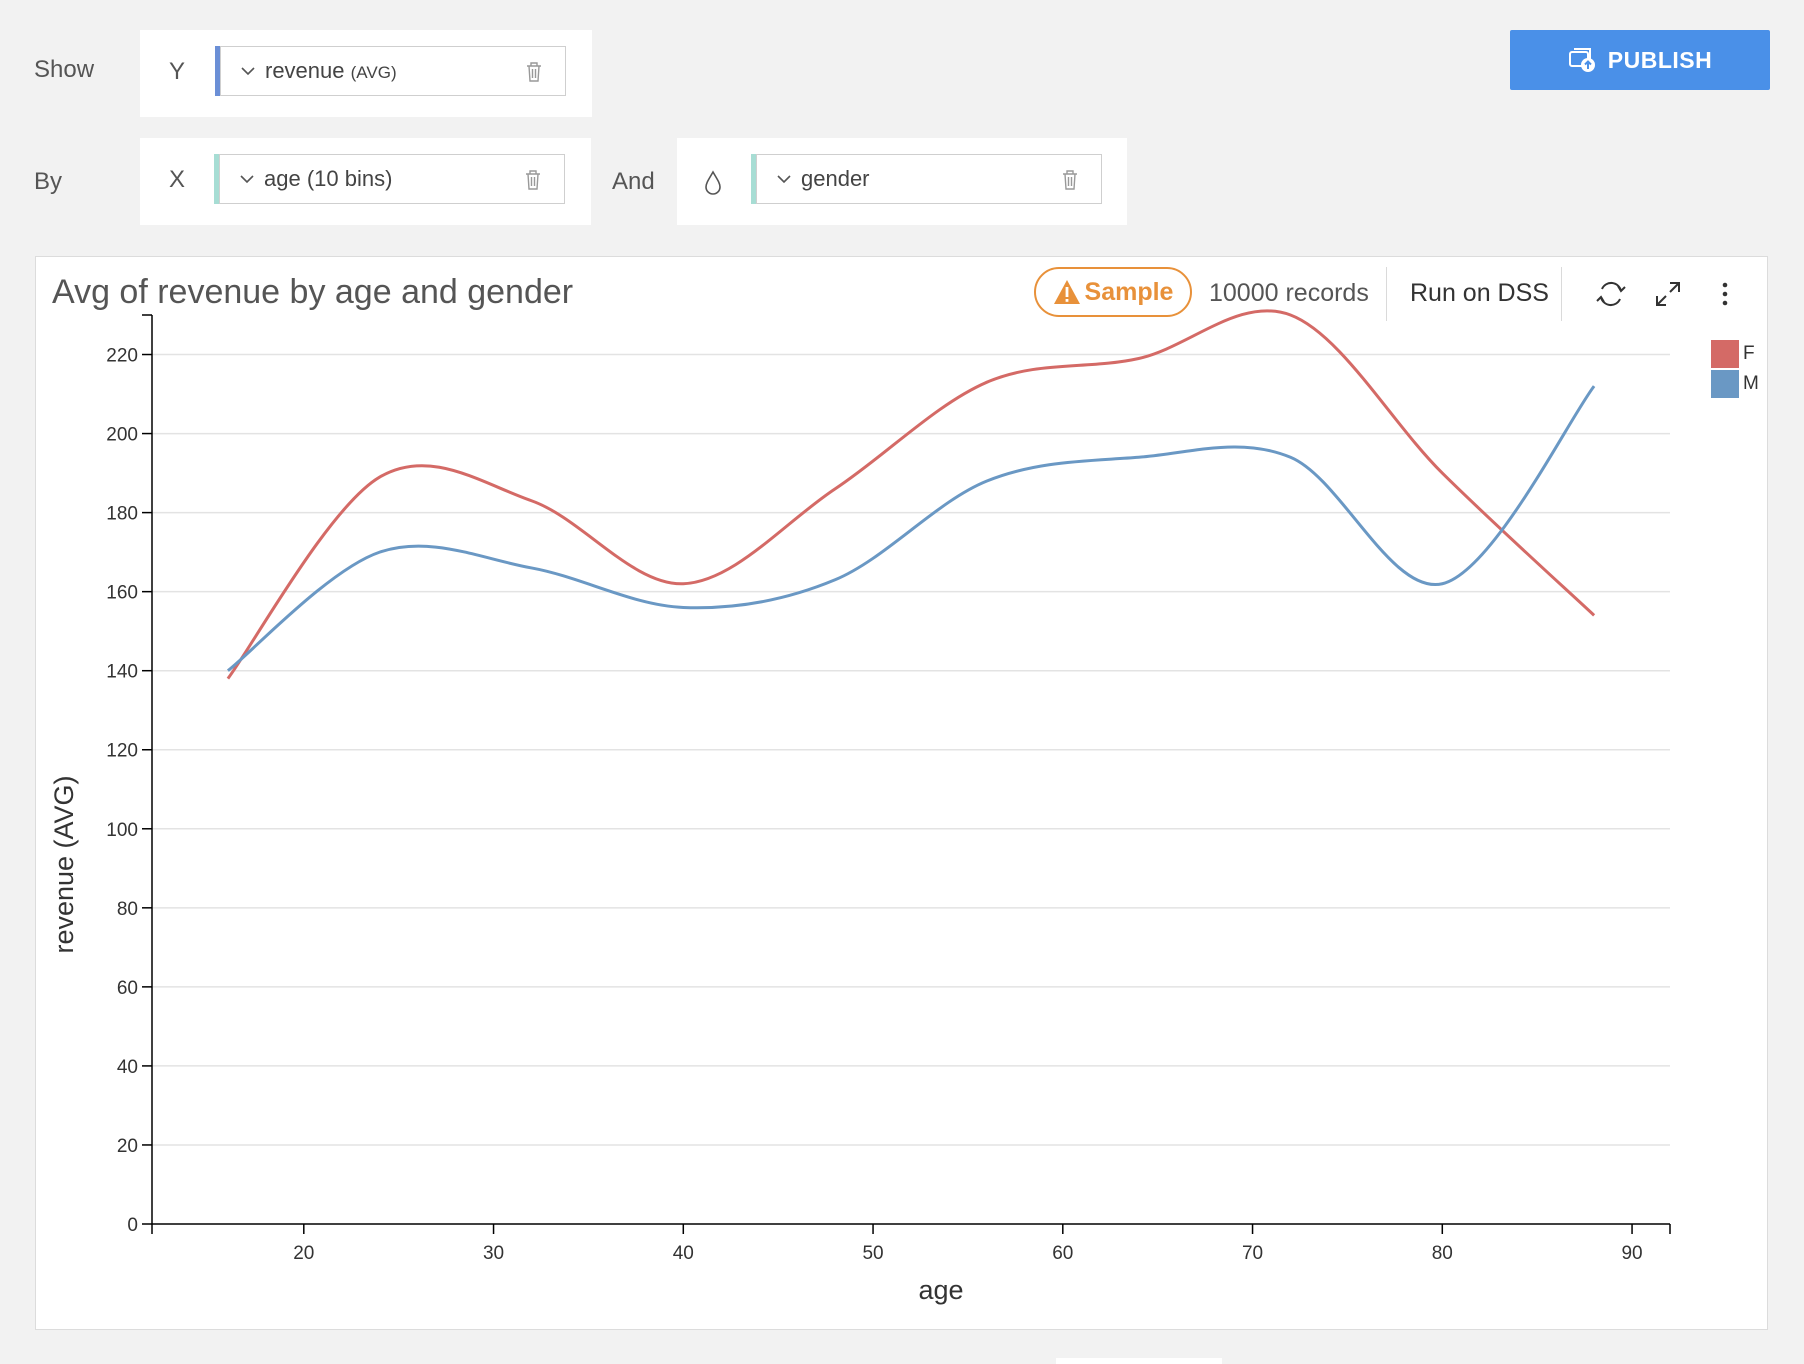 This screenshot has height=1364, width=1804. Describe the element at coordinates (1611, 294) in the screenshot. I see `refresh-icon` at that location.